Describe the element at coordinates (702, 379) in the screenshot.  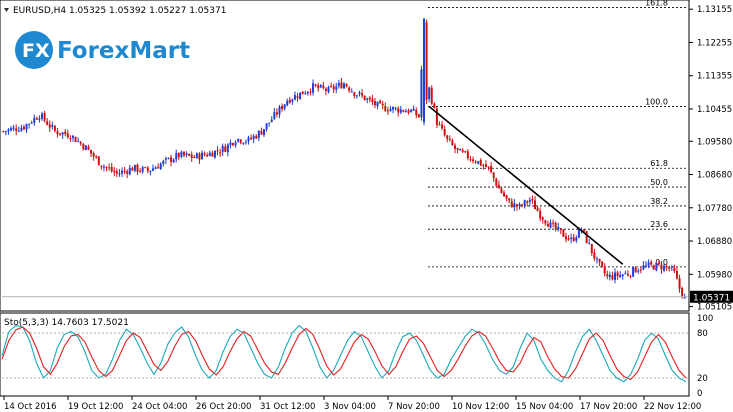
I see `sto-tick-label: 20` at that location.